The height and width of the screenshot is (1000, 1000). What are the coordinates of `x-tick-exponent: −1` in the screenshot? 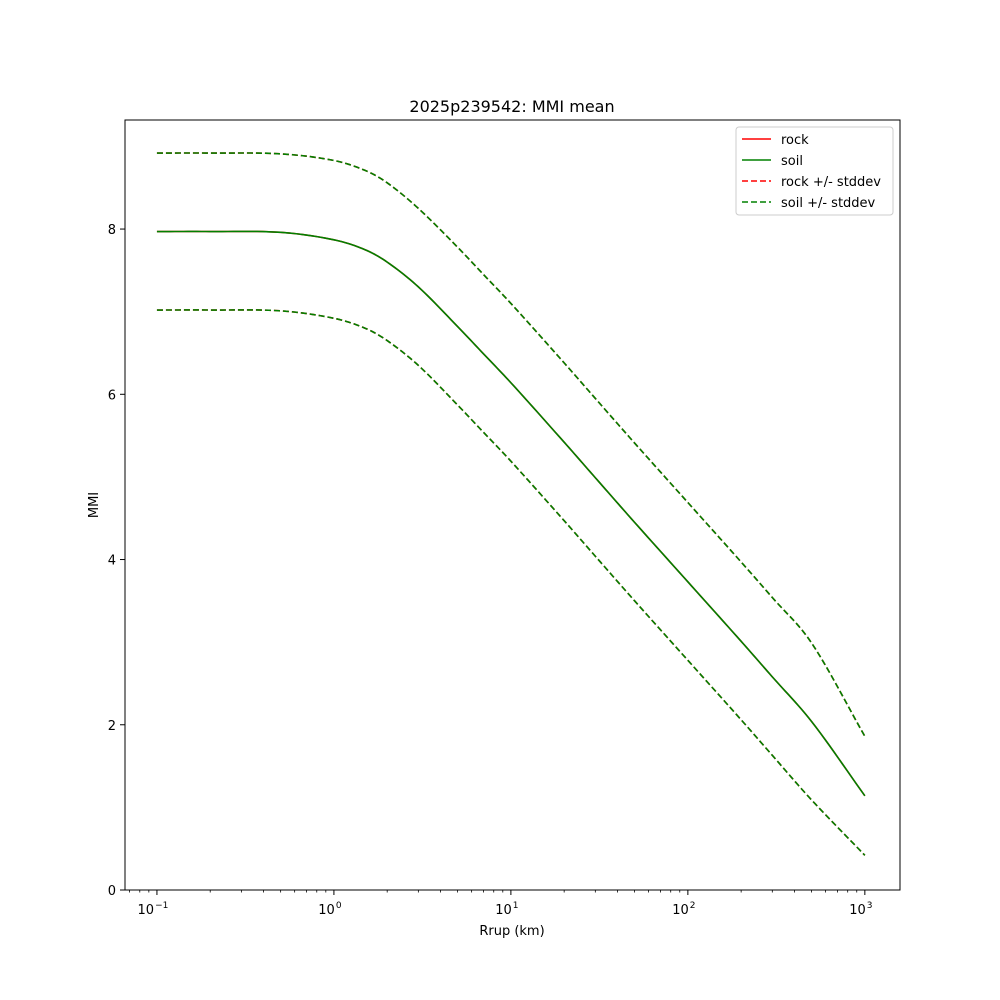 It's located at (161, 906).